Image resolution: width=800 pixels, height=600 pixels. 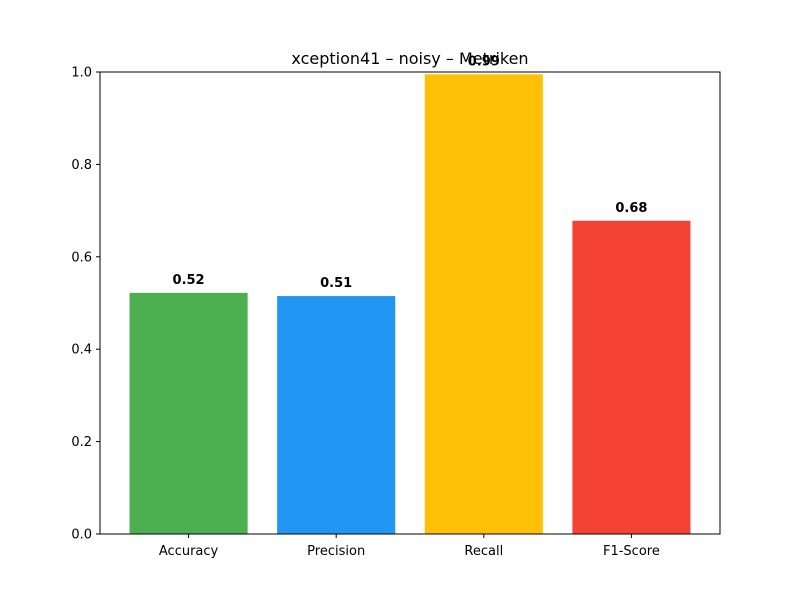 I want to click on y-tick-label: 0.4, so click(x=81, y=350).